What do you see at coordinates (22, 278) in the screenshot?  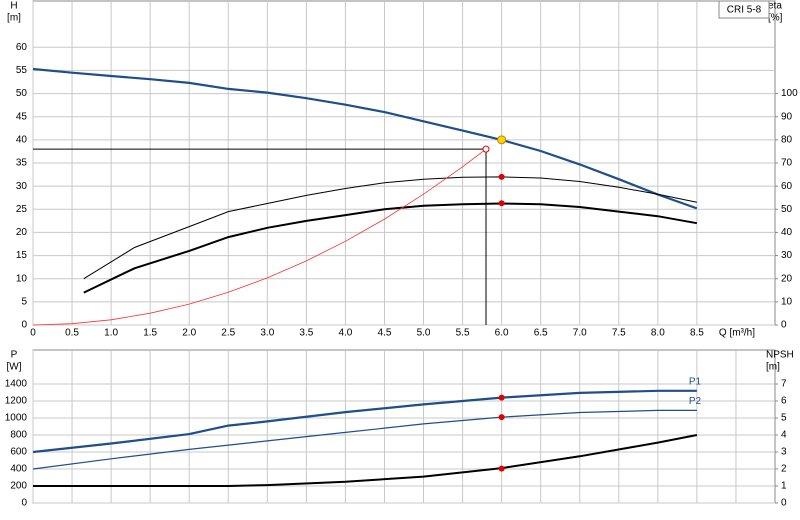 I see `y-tick-label: 10` at bounding box center [22, 278].